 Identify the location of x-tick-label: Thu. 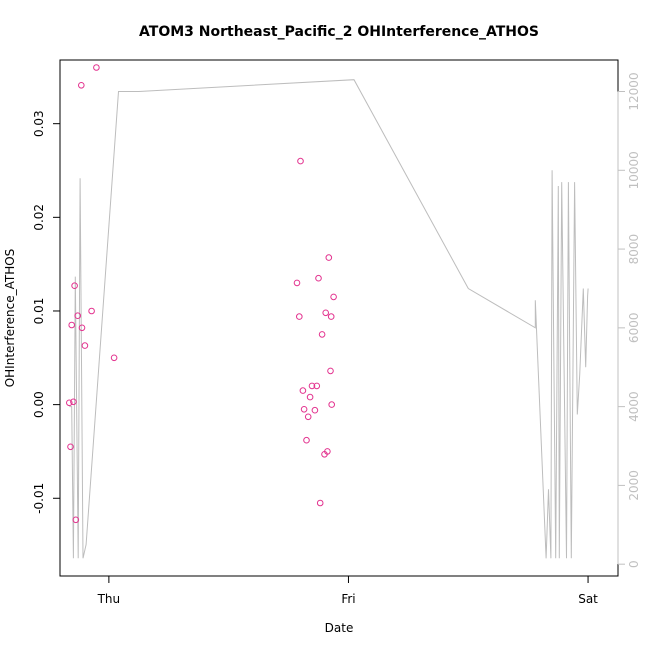
(109, 599).